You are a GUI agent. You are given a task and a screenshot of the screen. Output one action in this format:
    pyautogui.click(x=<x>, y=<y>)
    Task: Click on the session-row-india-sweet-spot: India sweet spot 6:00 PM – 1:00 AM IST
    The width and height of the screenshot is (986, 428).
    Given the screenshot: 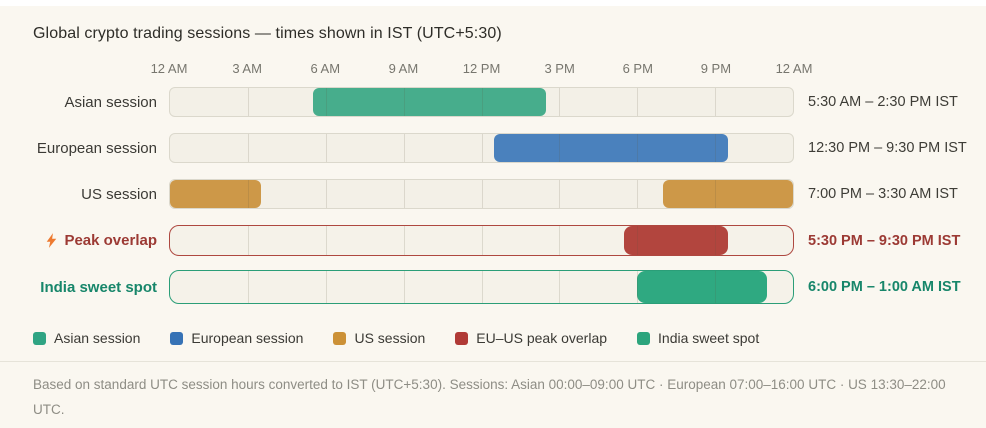 What is the action you would take?
    pyautogui.click(x=497, y=287)
    